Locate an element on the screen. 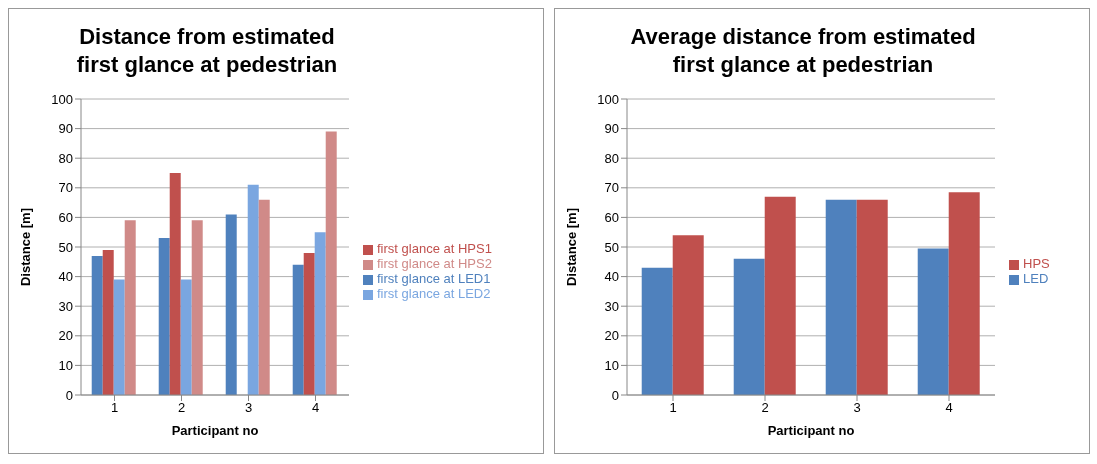 The width and height of the screenshot is (1097, 464). legend-label: first glance at LED1 is located at coordinates (434, 278).